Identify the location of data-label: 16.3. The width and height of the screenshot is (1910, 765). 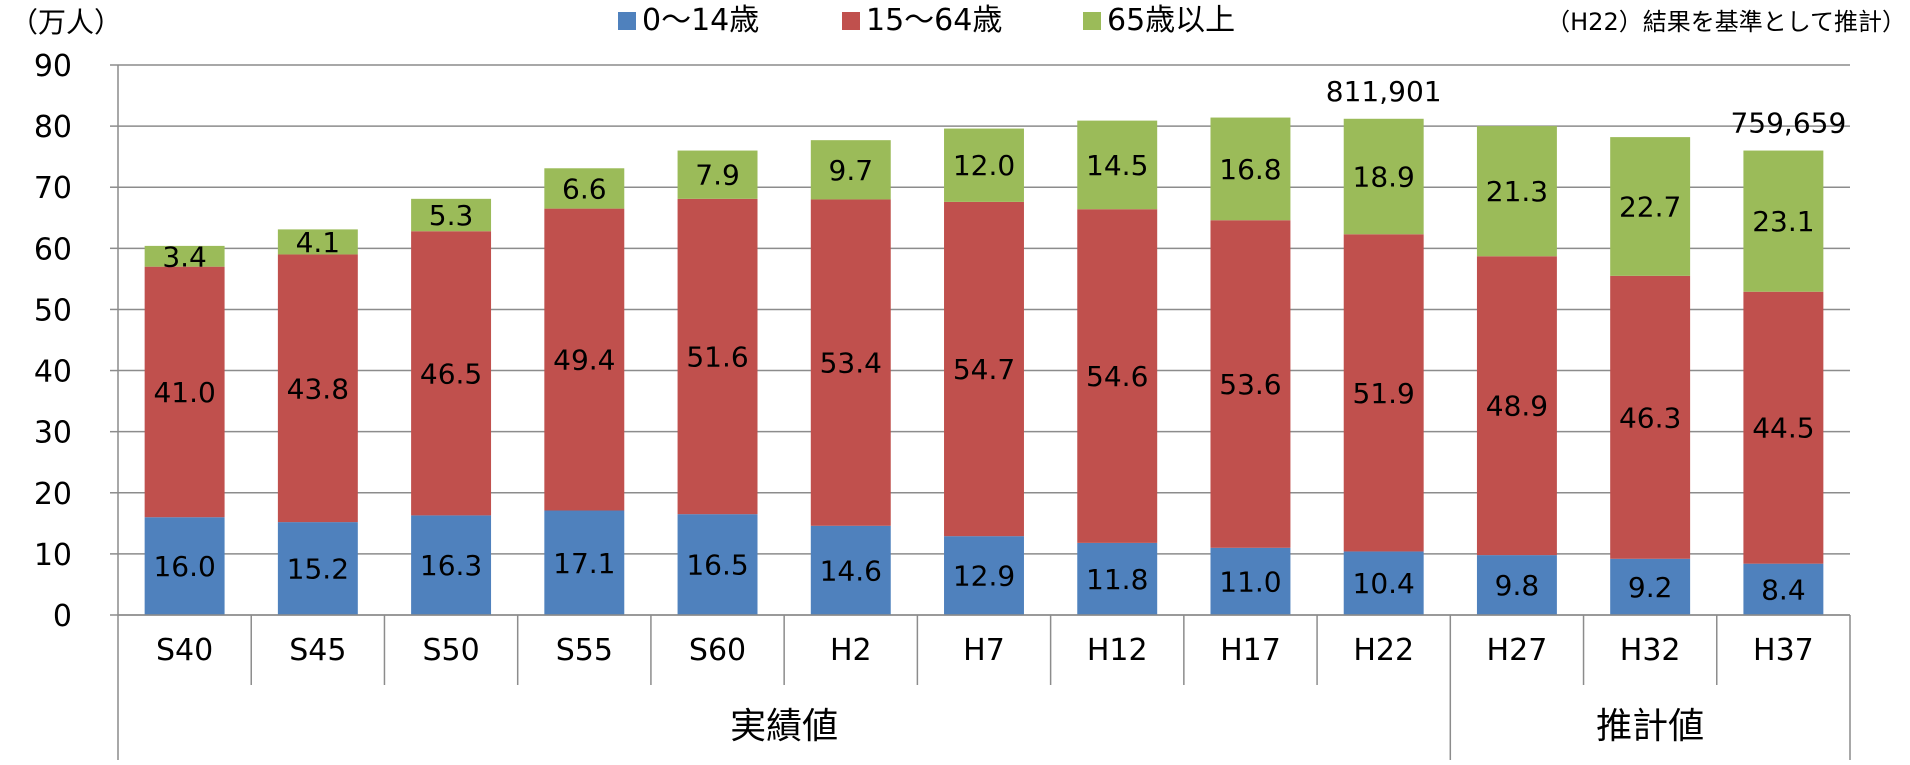
(451, 565).